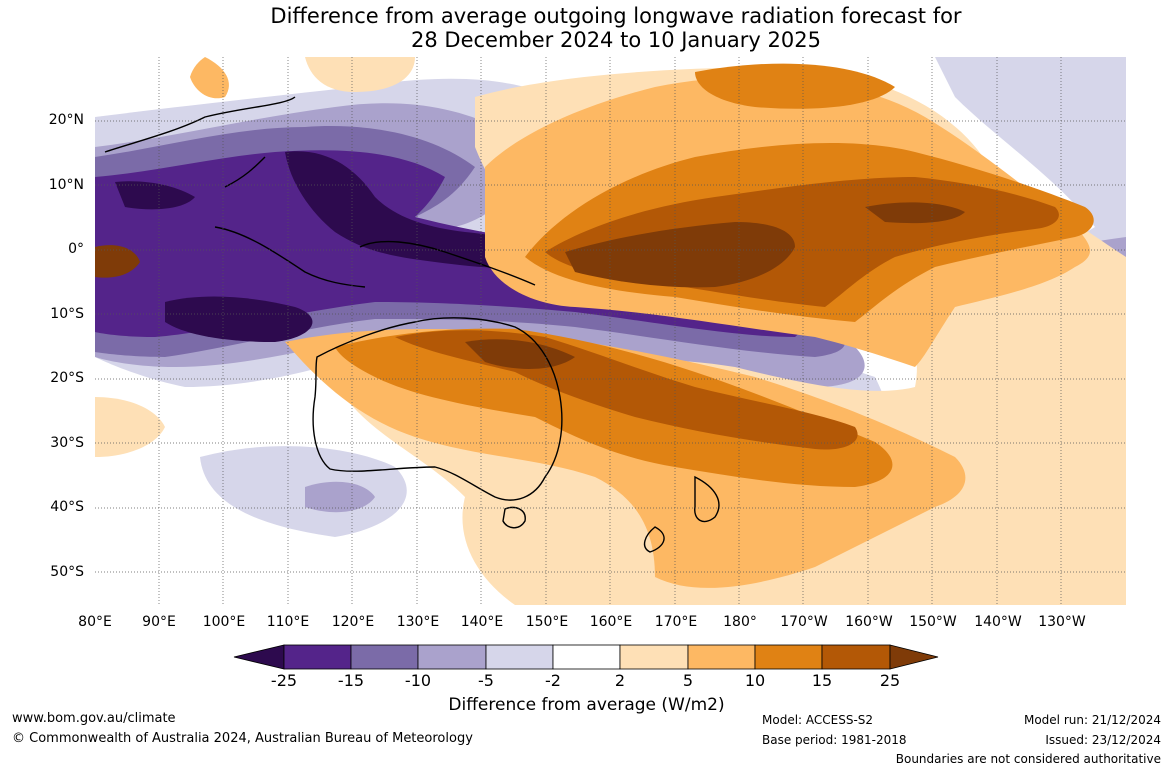 This screenshot has width=1173, height=770. Describe the element at coordinates (914, 657) in the screenshot. I see `colorbar-segment-pos-extreme` at that location.